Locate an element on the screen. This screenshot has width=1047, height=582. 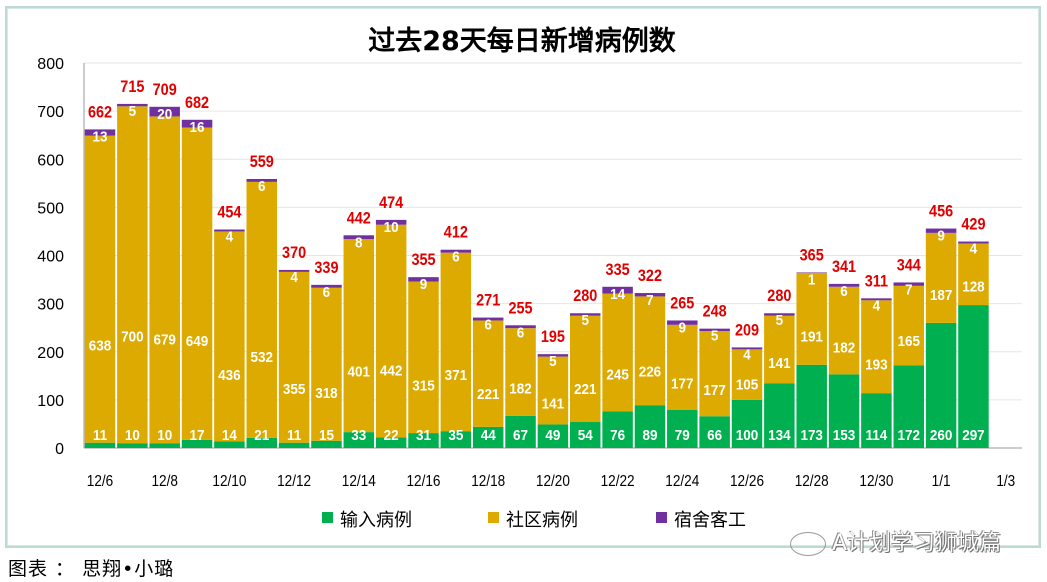
wechat-icon is located at coordinates (808, 544).